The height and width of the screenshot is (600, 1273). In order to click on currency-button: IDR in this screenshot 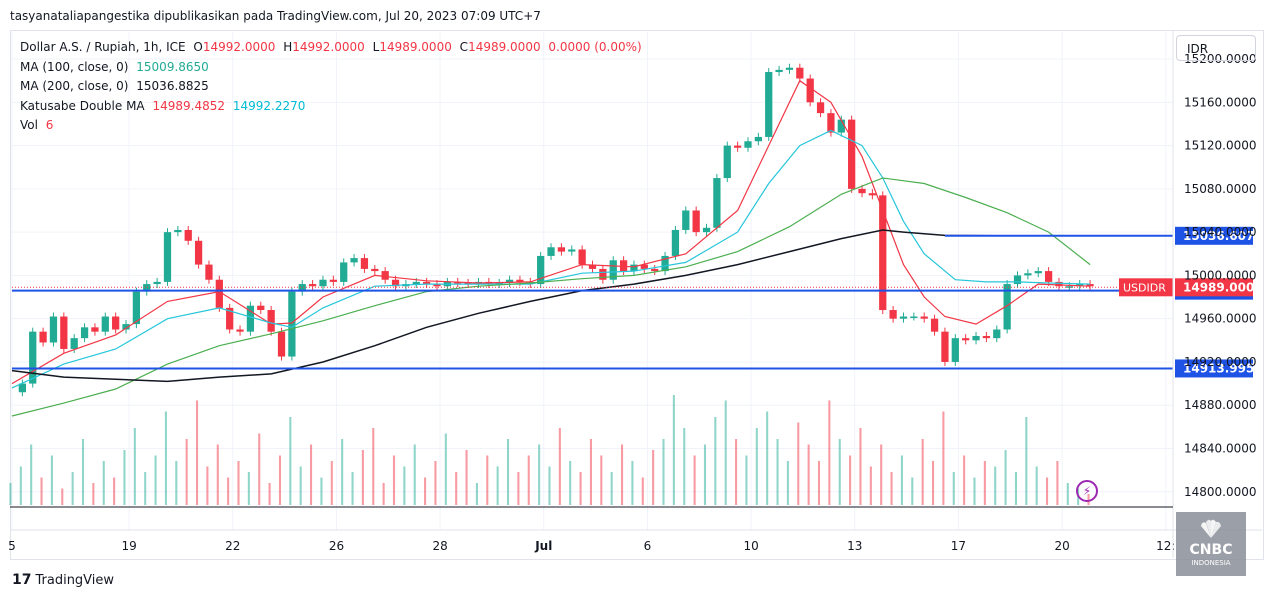, I will do `click(1216, 48)`.